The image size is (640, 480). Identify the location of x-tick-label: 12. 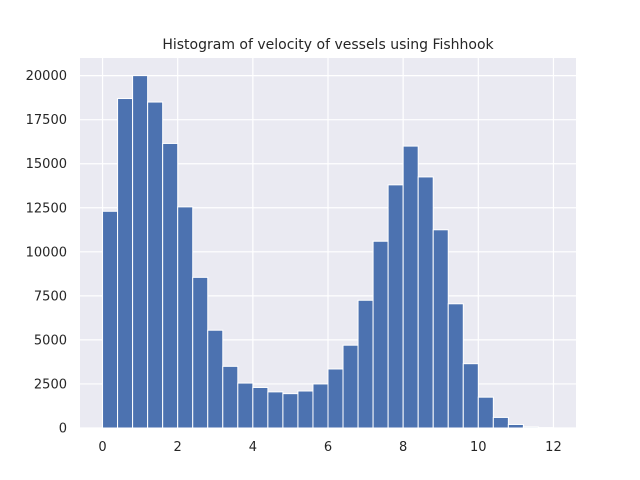
(553, 447).